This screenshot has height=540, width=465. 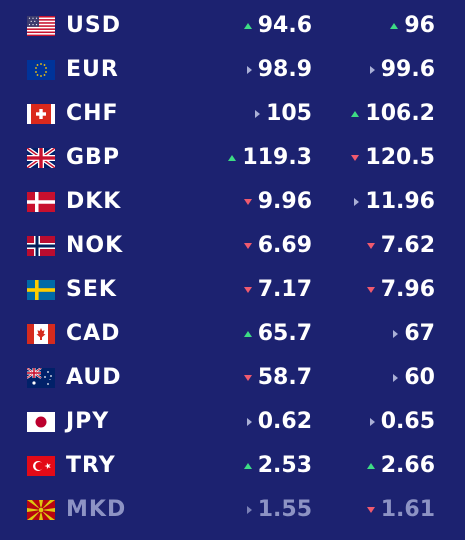 I want to click on buy-rate: 0.62, so click(x=279, y=422).